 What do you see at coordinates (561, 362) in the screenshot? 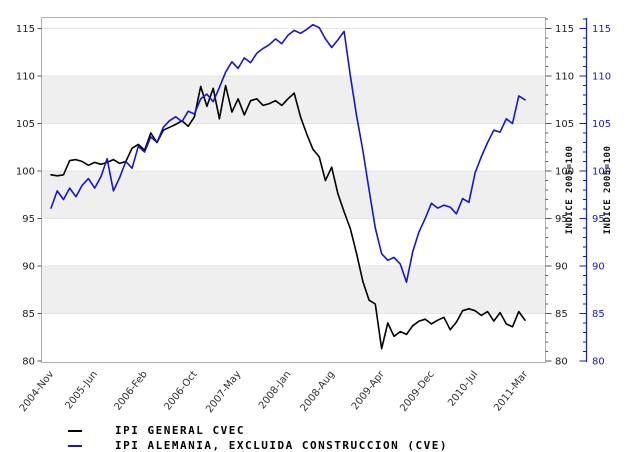
I see `right-axis-tick-label: 80` at bounding box center [561, 362].